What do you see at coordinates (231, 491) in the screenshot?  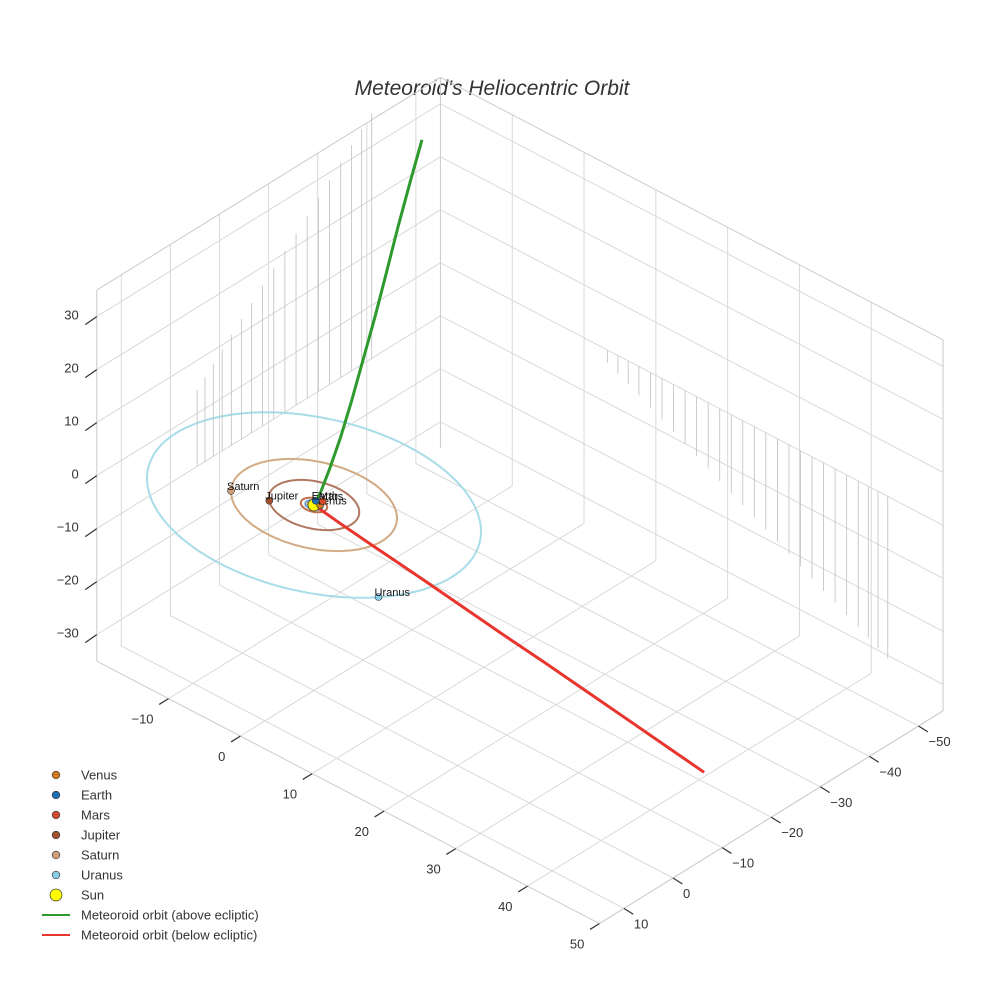 I see `planet-marker-saturn` at bounding box center [231, 491].